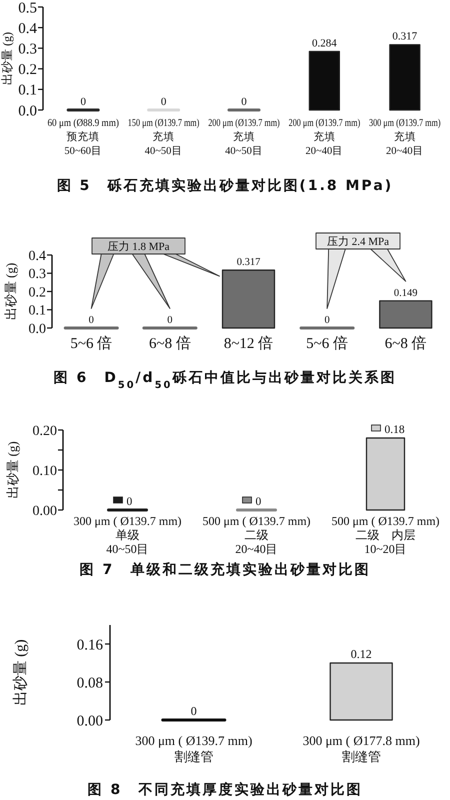  What do you see at coordinates (44, 431) in the screenshot?
I see `y-tick-label: 0.20` at bounding box center [44, 431].